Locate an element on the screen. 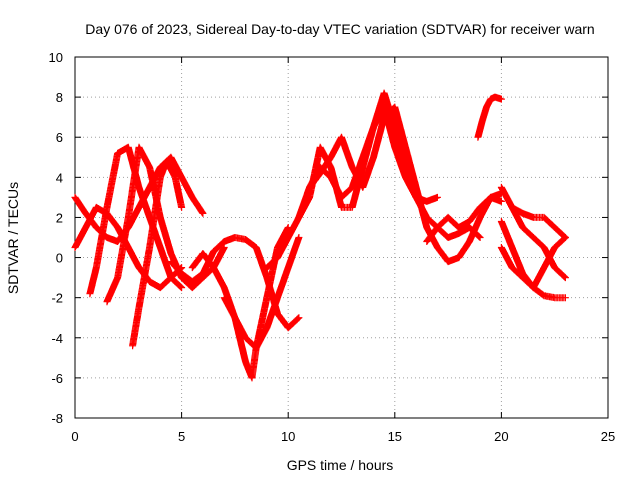 The image size is (640, 480). y-tick-label: -2 is located at coordinates (57, 298).